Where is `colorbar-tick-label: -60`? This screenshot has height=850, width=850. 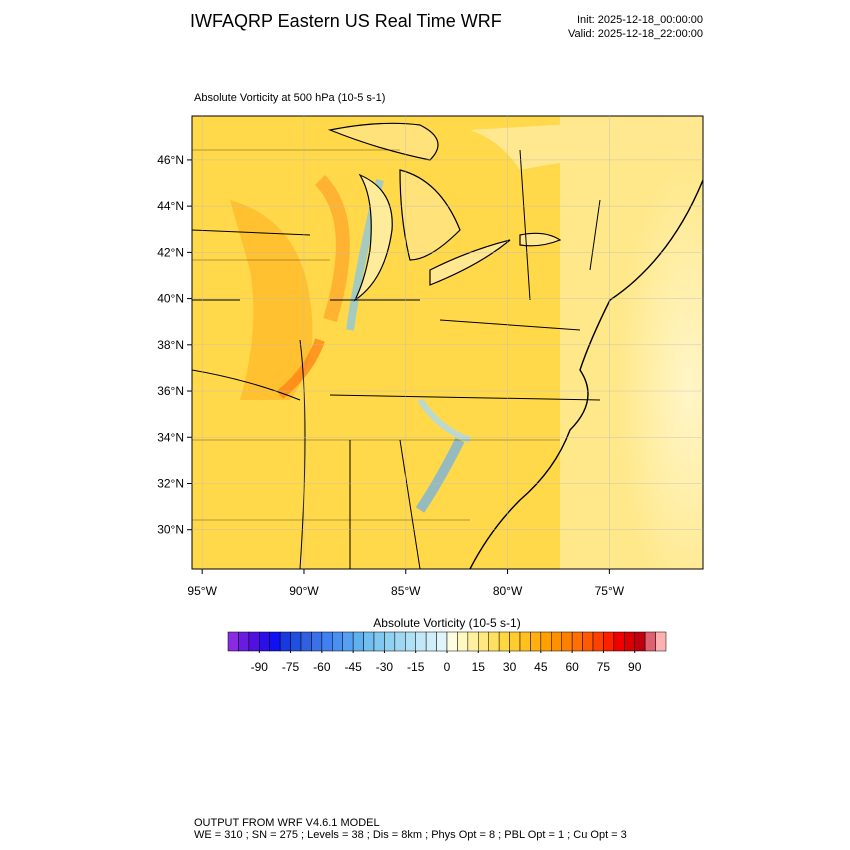
colorbar-tick-label: -60 is located at coordinates (322, 667).